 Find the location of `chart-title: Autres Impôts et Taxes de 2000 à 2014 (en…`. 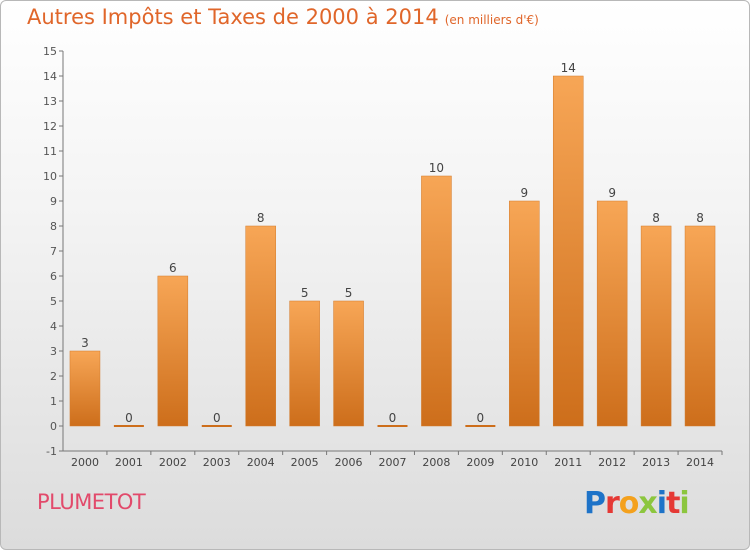

chart-title: Autres Impôts et Taxes de 2000 à 2014 (en… is located at coordinates (283, 17).